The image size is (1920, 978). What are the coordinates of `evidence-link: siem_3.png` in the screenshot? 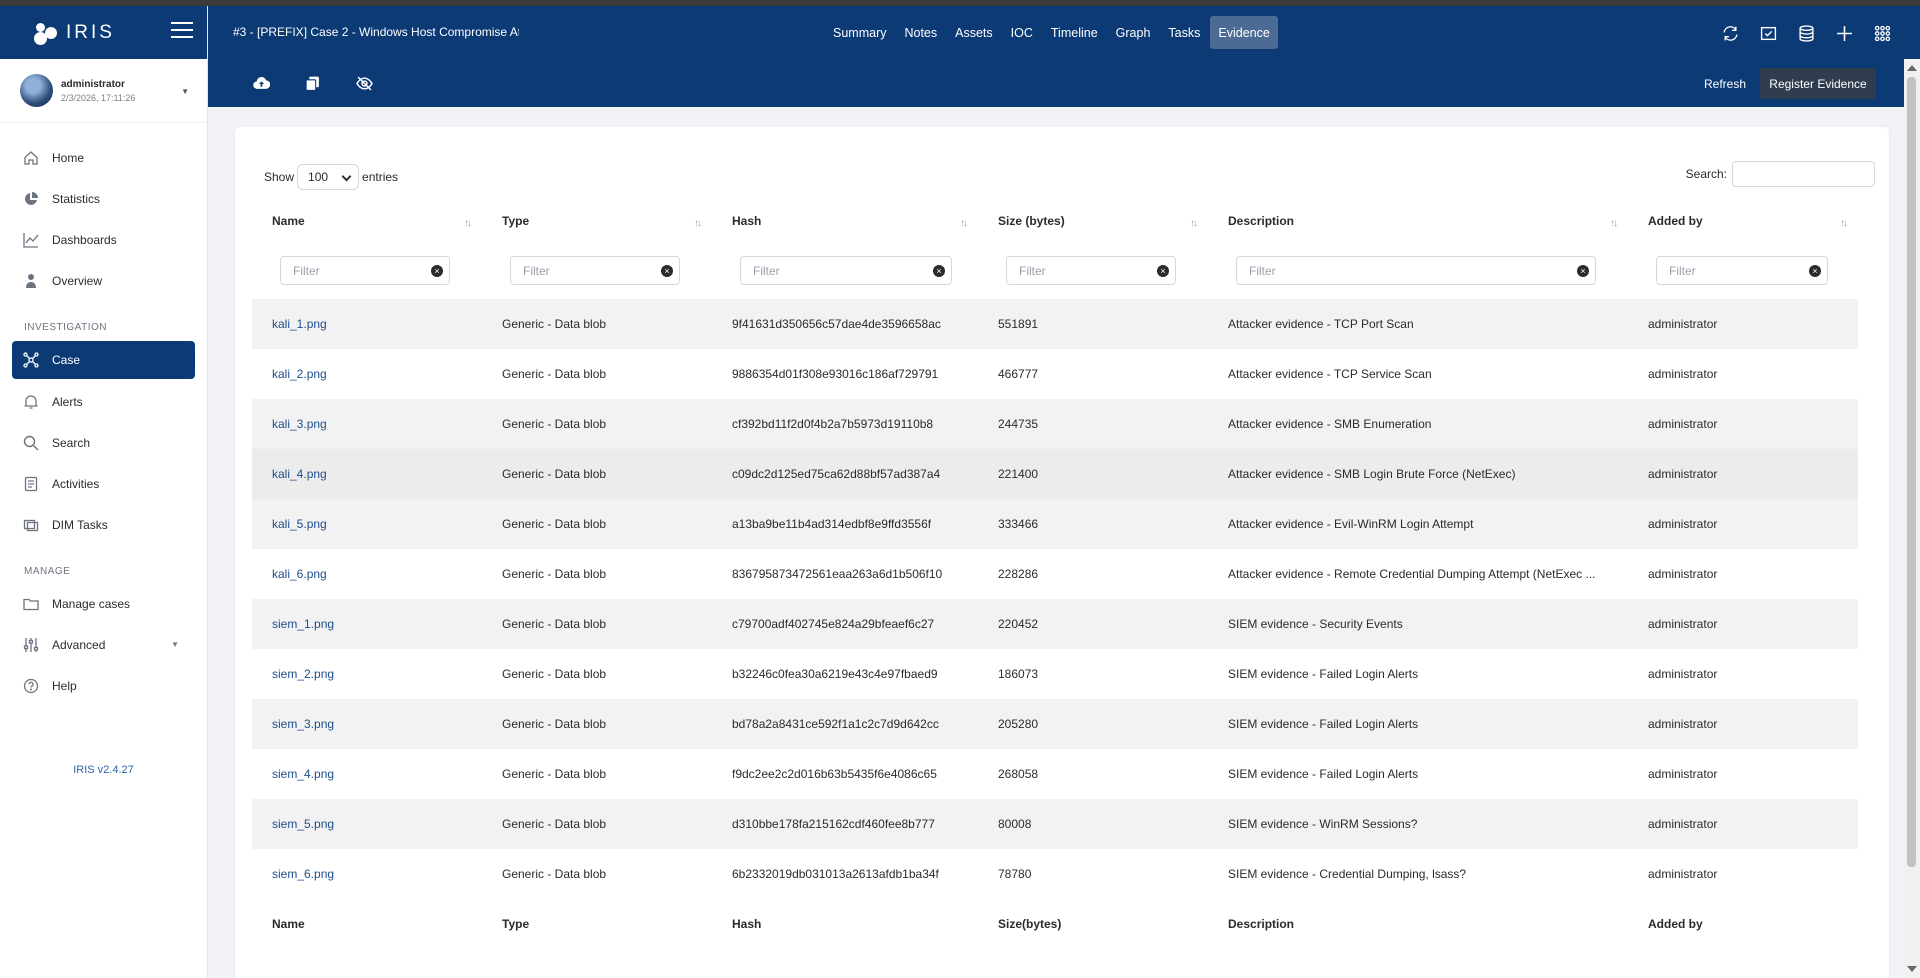 It's located at (303, 724).